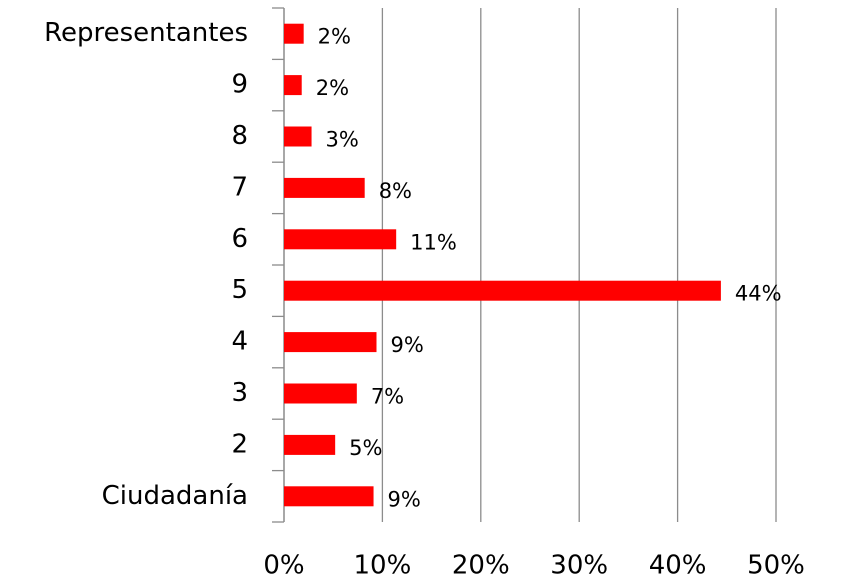  Describe the element at coordinates (387, 397) in the screenshot. I see `value-label: 7%` at that location.